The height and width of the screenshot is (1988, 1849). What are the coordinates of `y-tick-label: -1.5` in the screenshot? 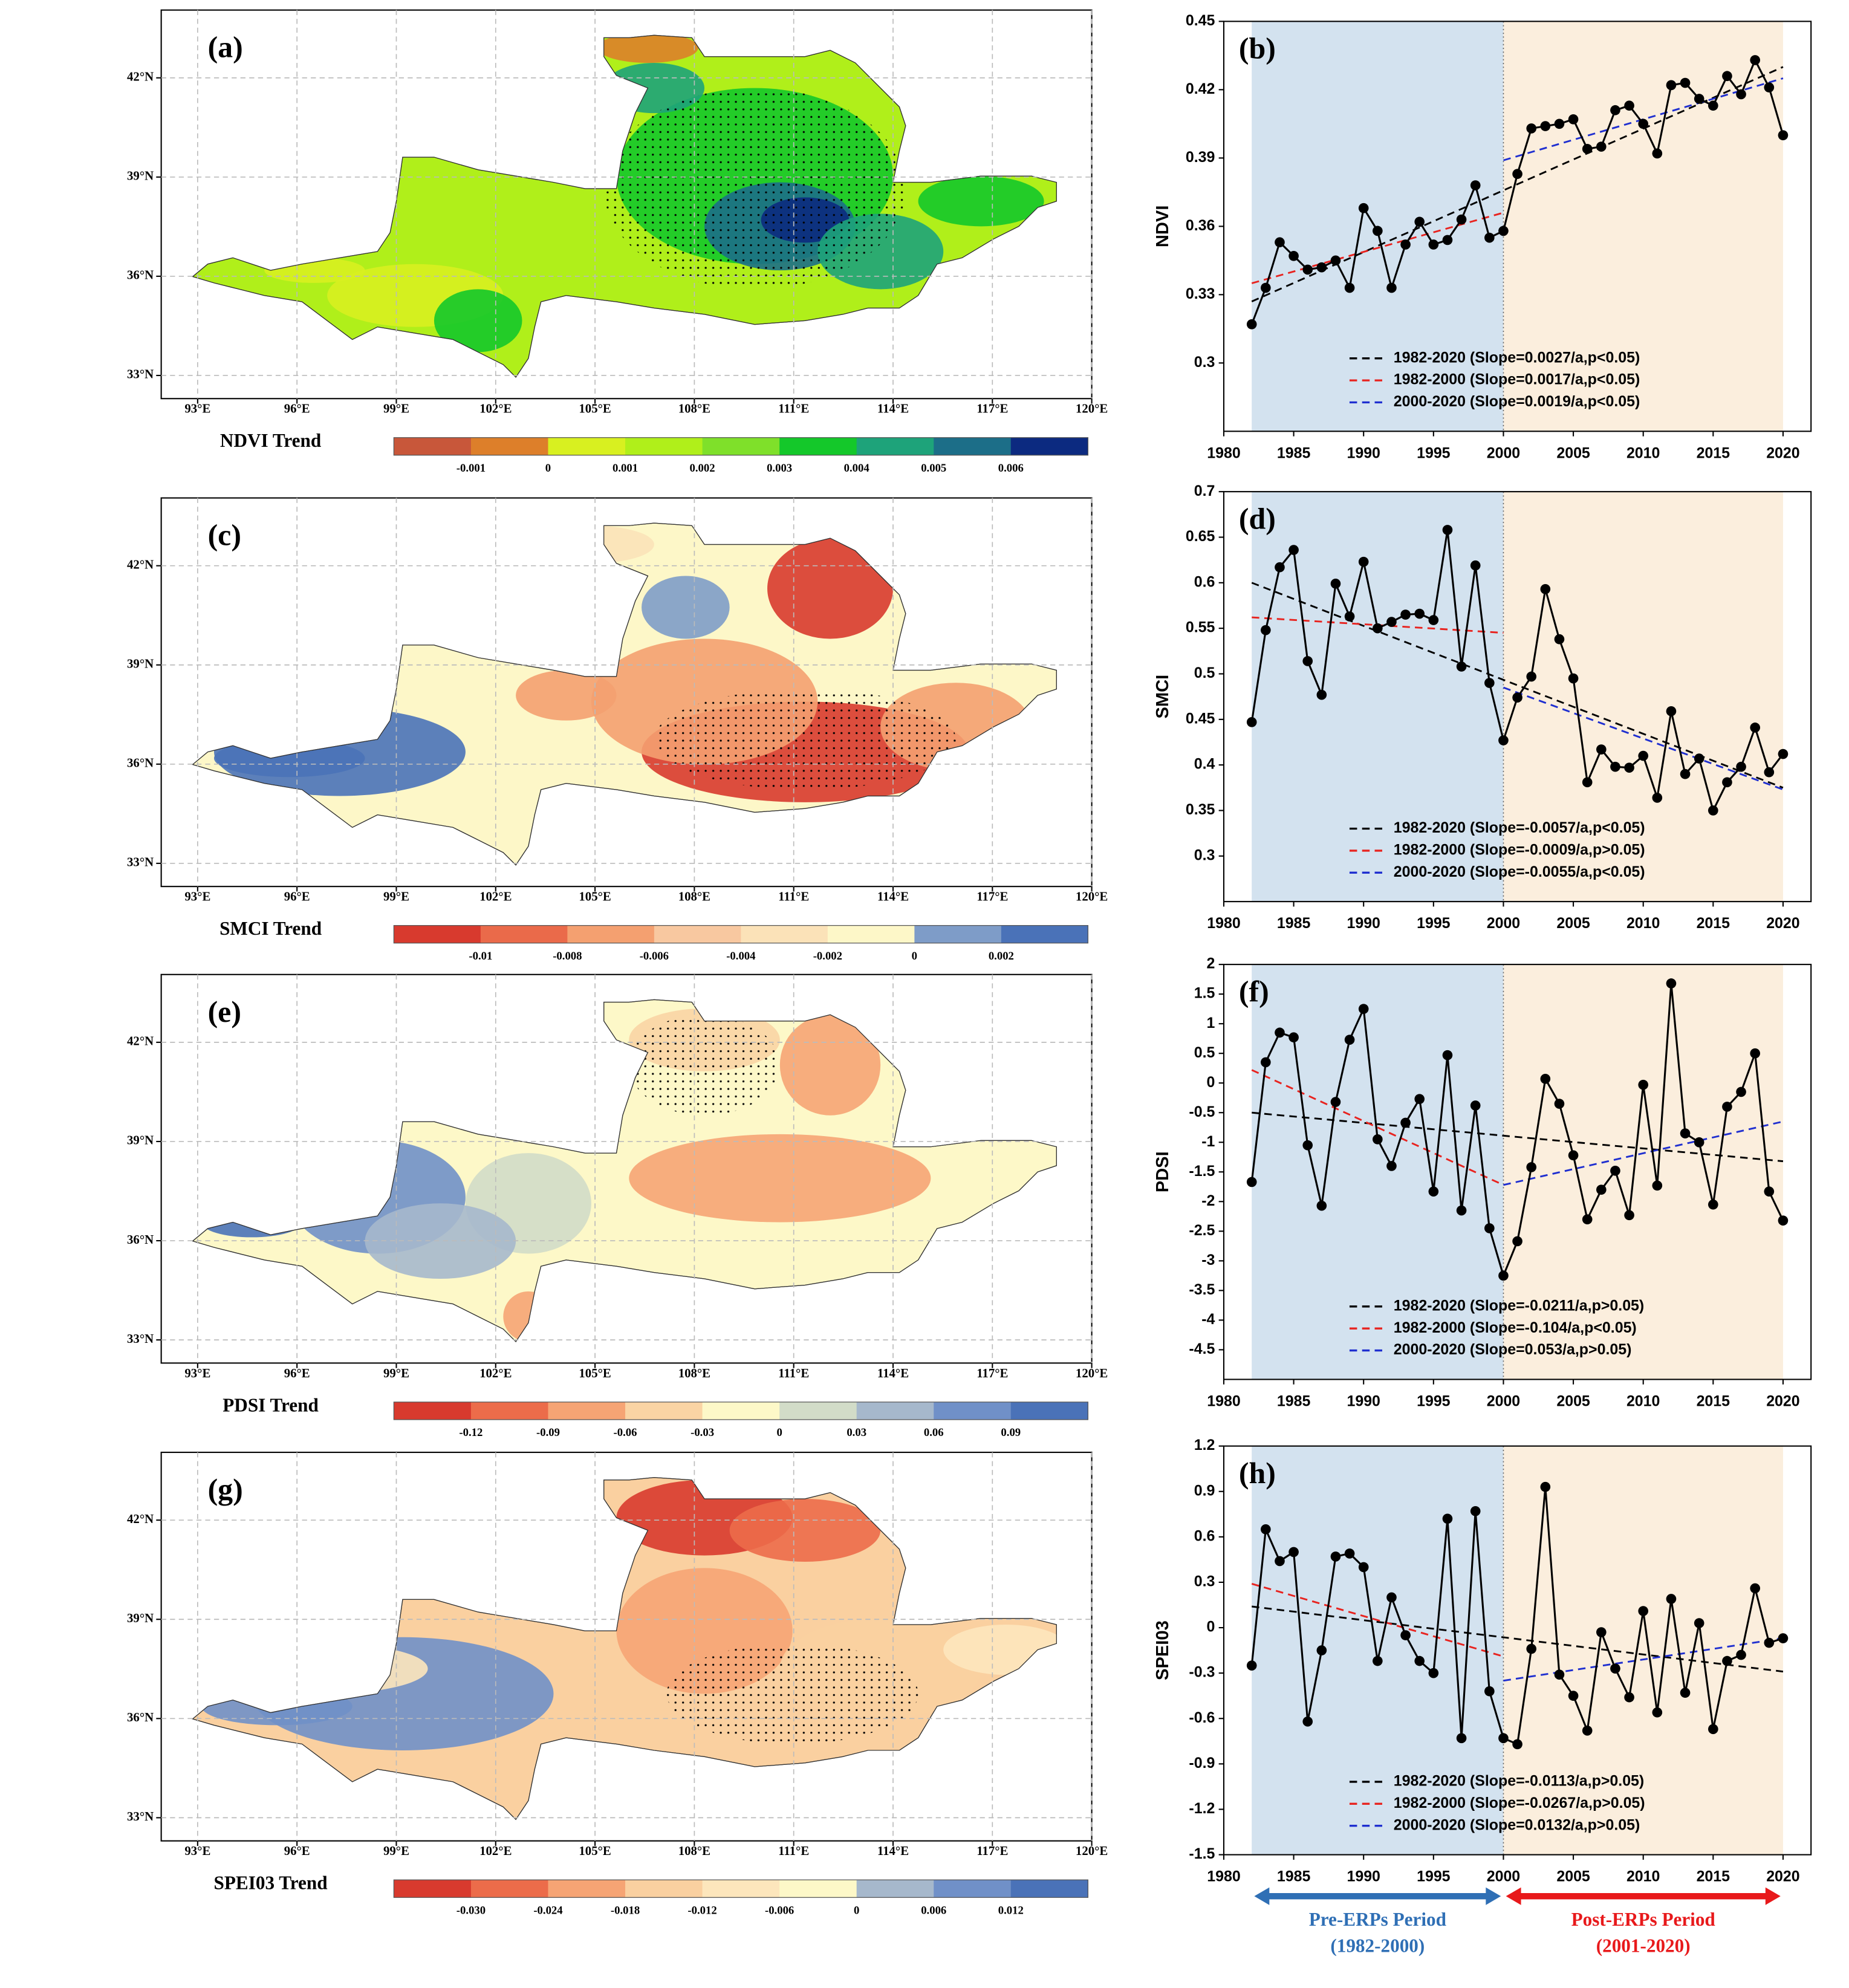 It's located at (1202, 1171).